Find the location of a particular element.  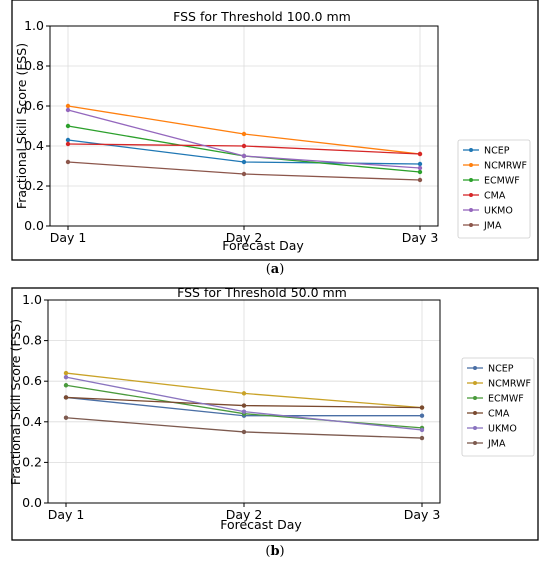

panel-label: (b) is located at coordinates (274, 551).